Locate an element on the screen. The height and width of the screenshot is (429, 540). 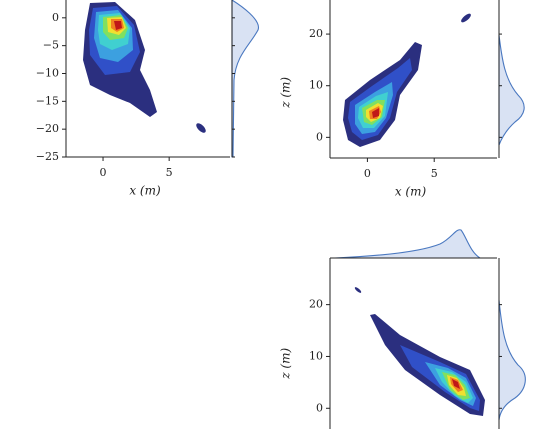
y-tick-label: −10 is located at coordinates (47, 72).